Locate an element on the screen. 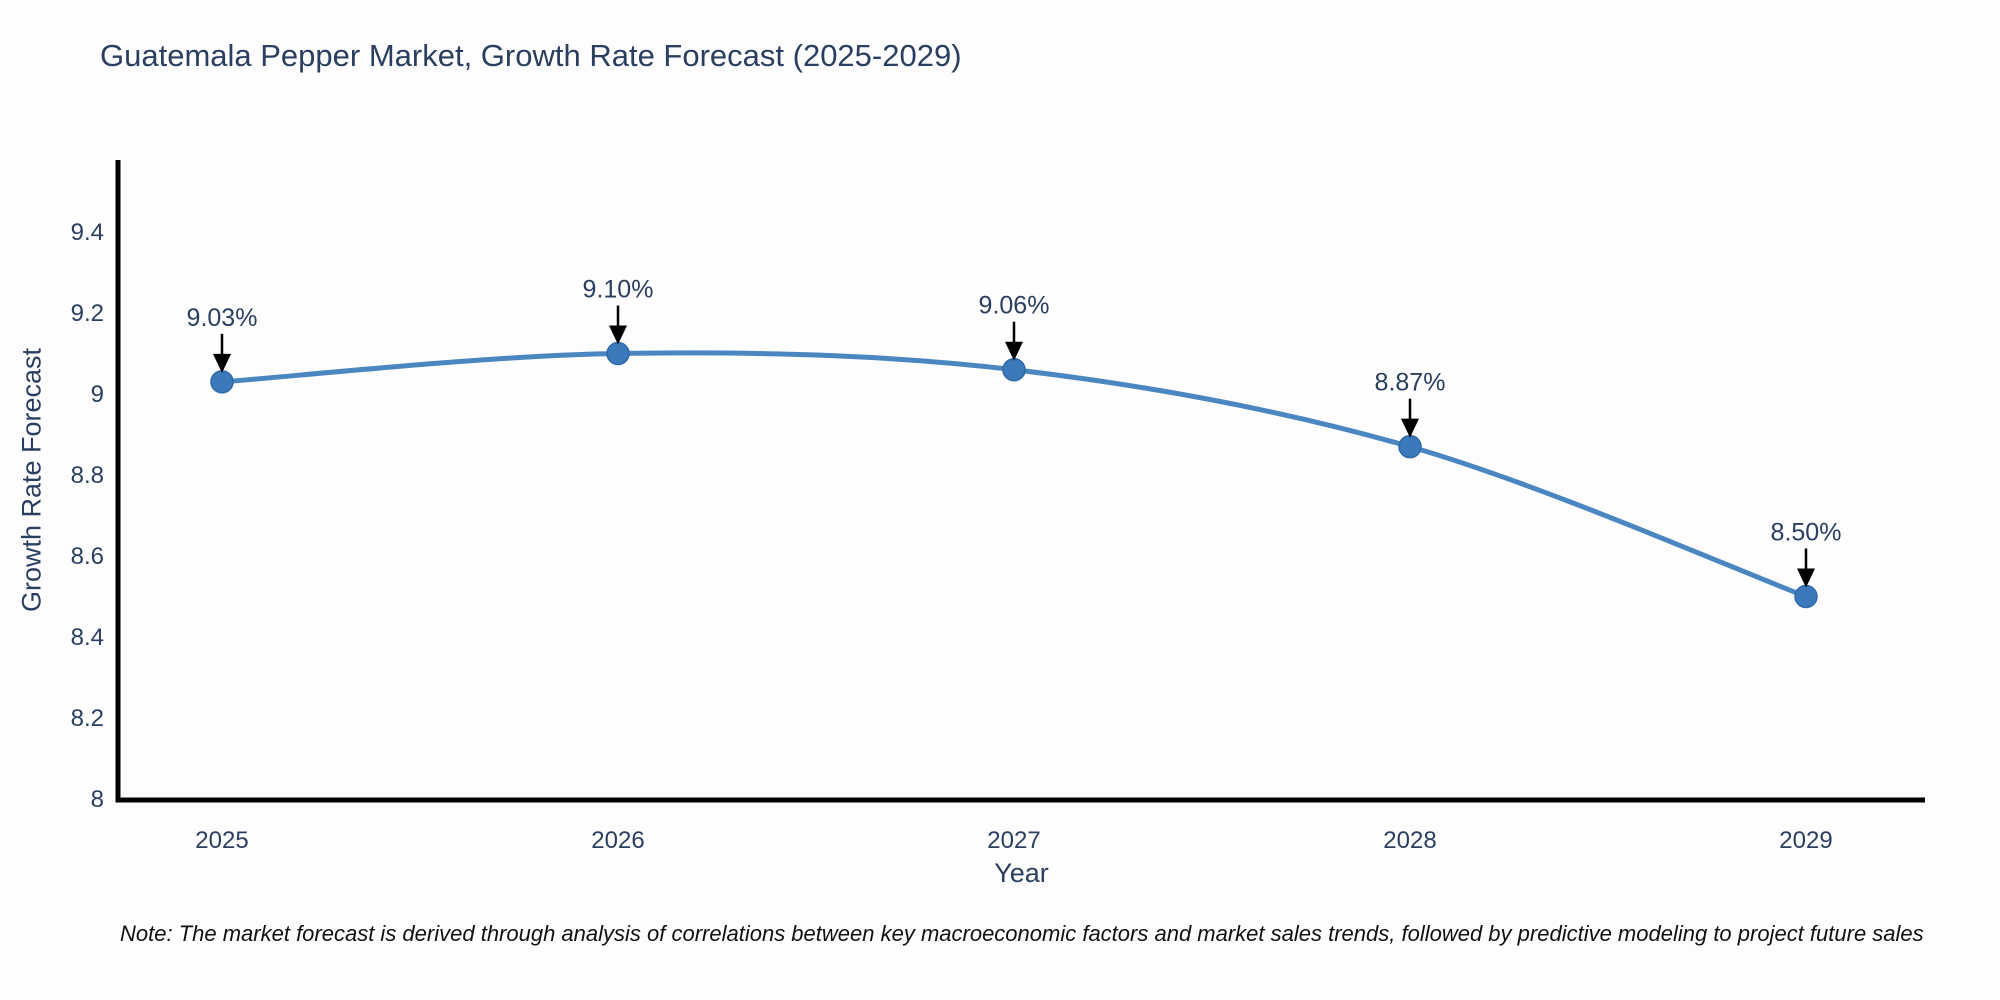 The width and height of the screenshot is (2000, 1000). x-tick-label: 2026 is located at coordinates (617, 840).